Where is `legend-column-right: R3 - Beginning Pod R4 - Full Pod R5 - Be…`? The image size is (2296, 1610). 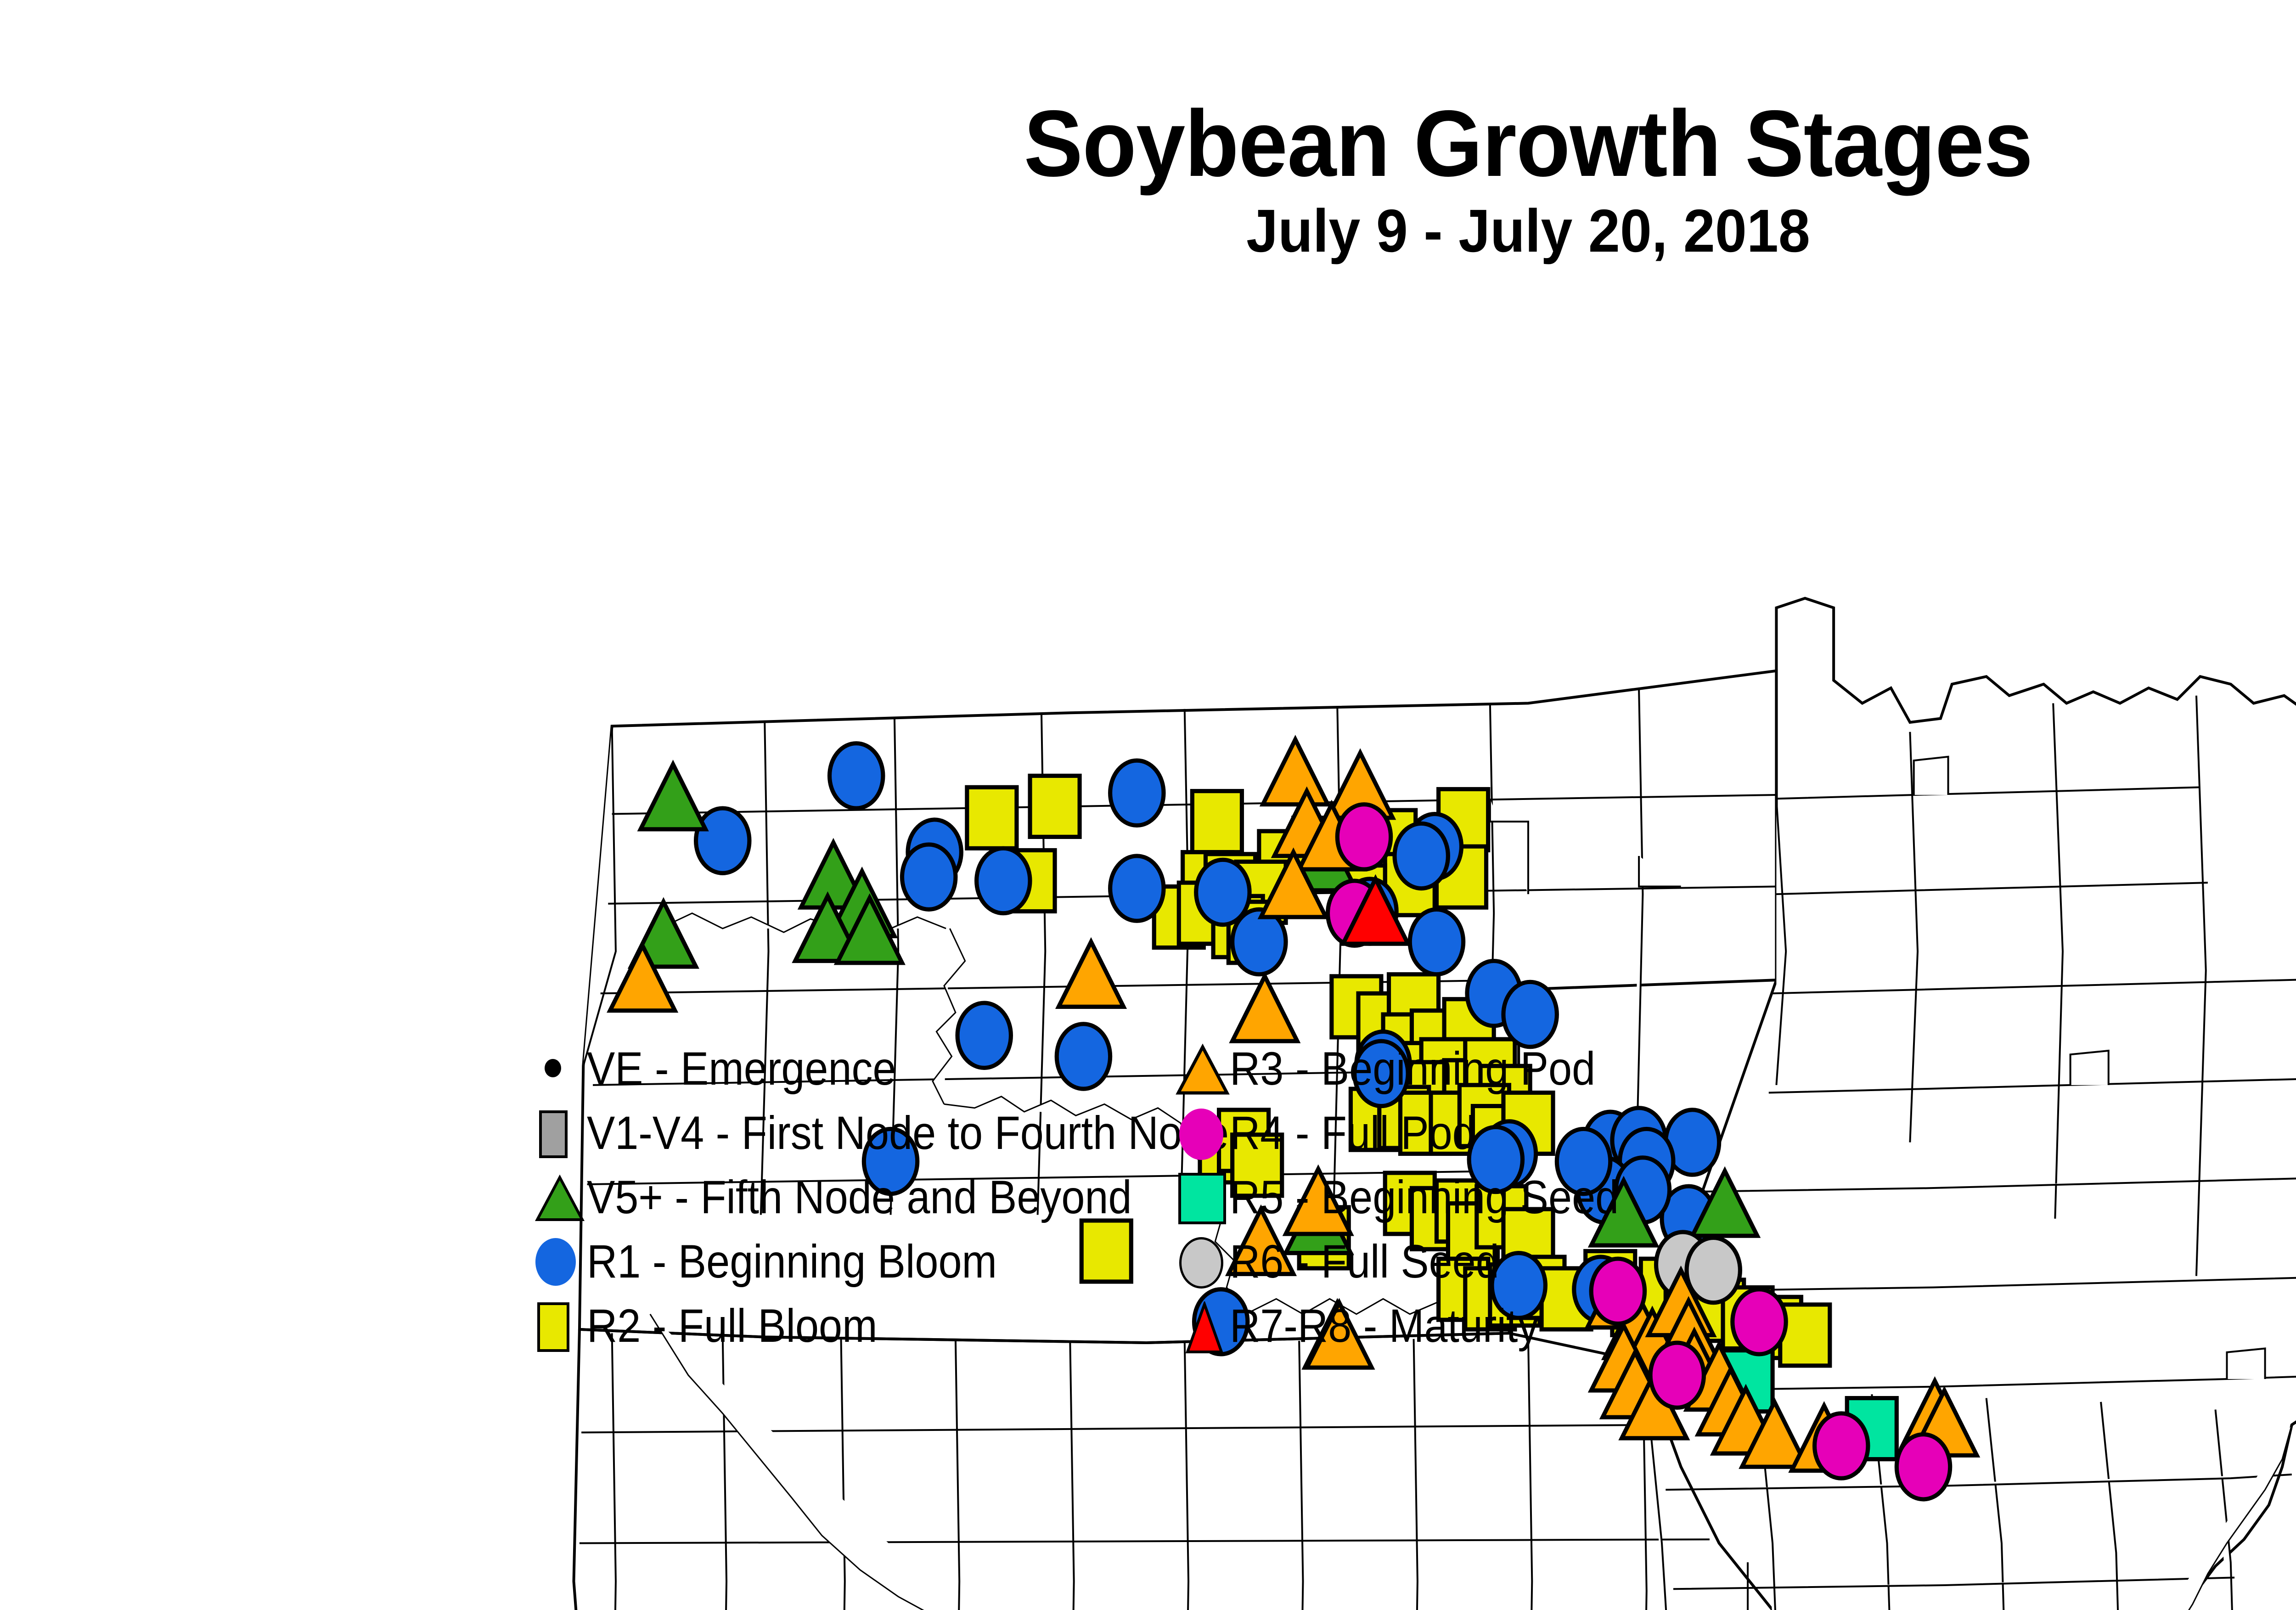 legend-column-right: R3 - Beginning Pod R4 - Full Pod R5 - Be… is located at coordinates (1437, 1203).